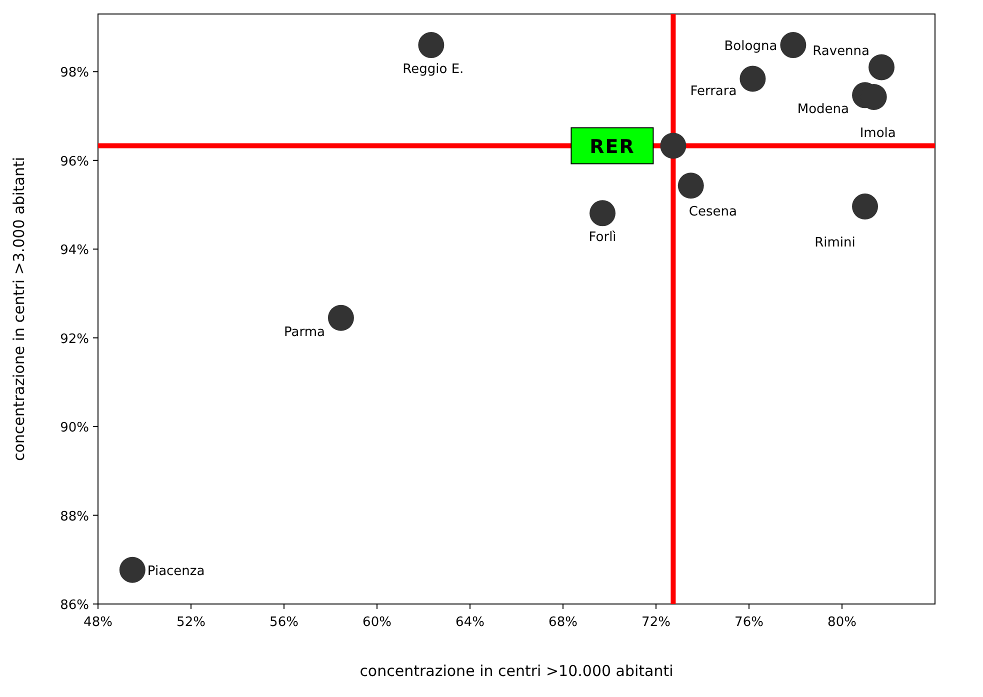 Image resolution: width=983 pixels, height=697 pixels. I want to click on x-tick-label: 76%, so click(749, 622).